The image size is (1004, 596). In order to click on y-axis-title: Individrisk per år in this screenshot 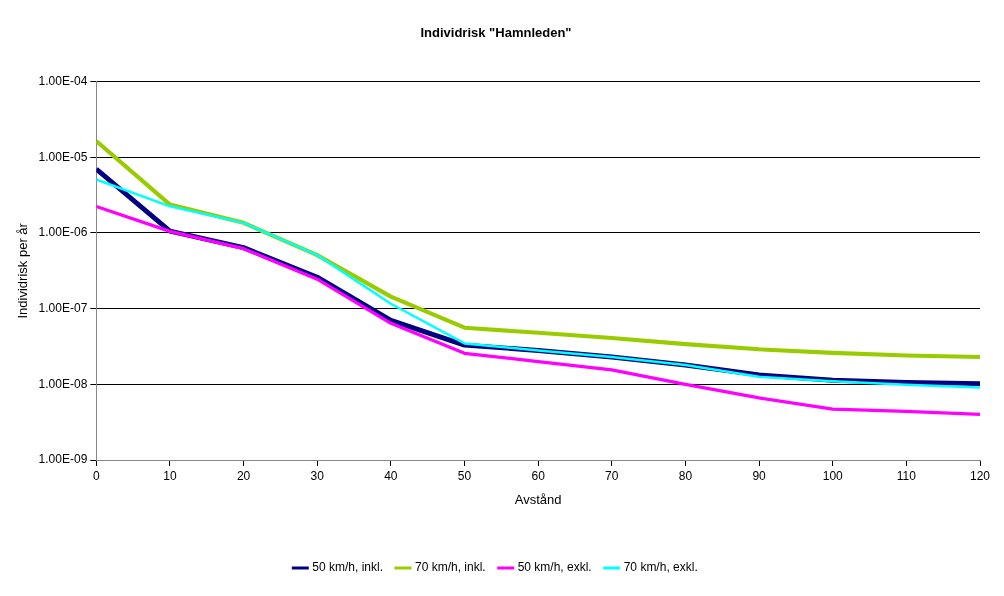, I will do `click(23, 270)`.